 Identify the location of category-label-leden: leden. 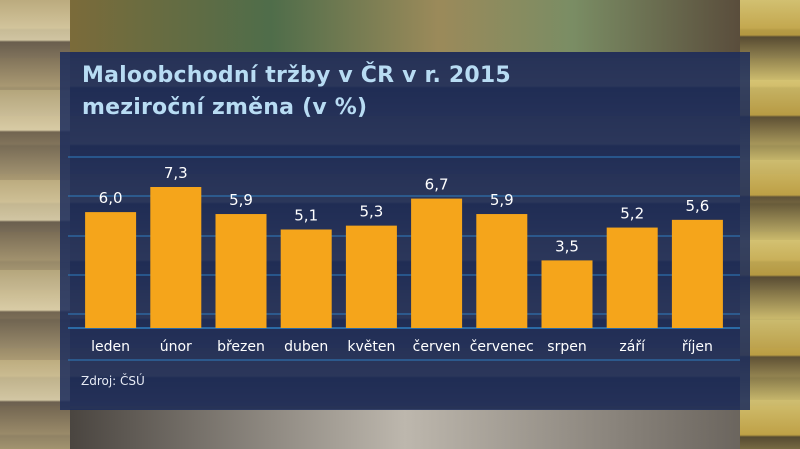
(110, 347).